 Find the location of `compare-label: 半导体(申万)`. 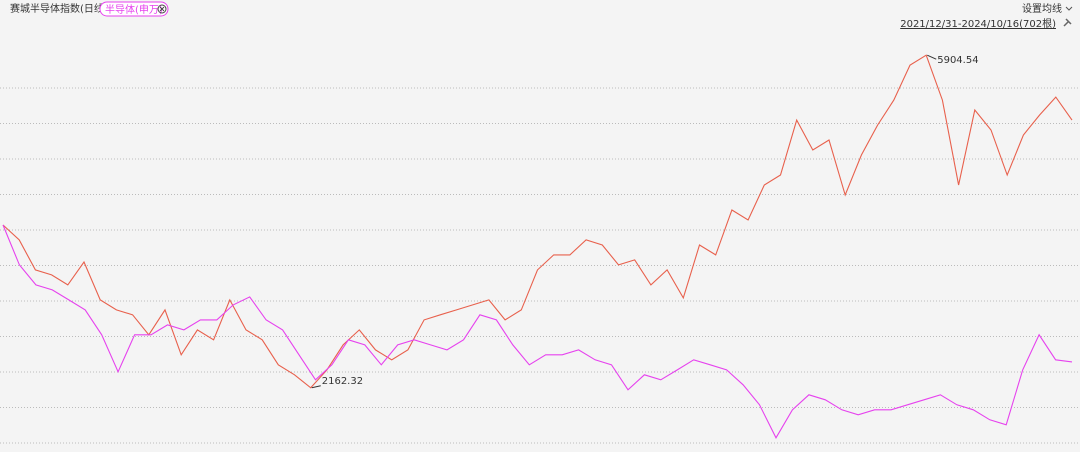

compare-label: 半导体(申万) is located at coordinates (134, 9).